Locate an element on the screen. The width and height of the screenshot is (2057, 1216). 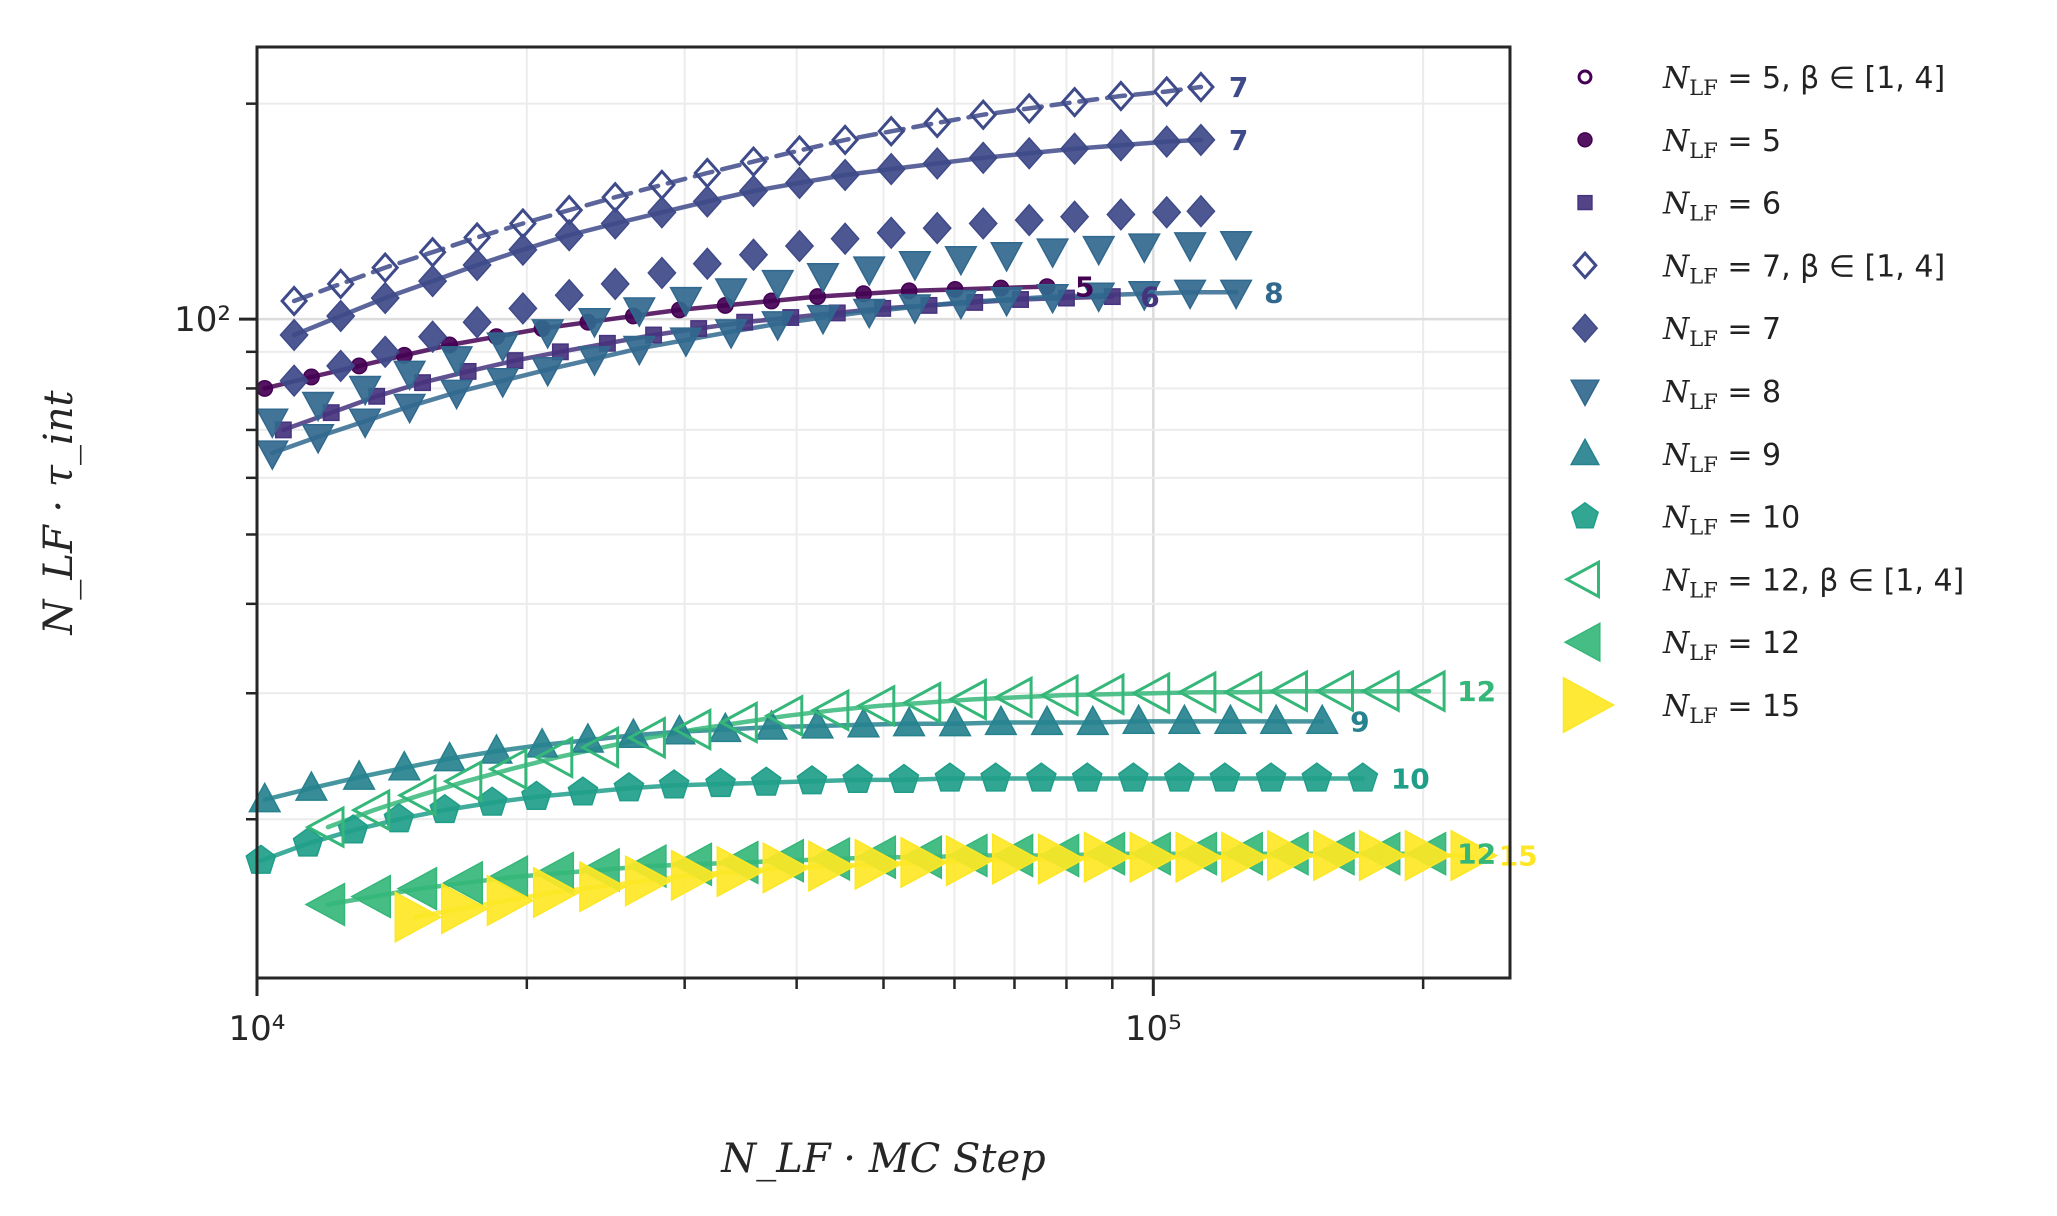
x-tick-label: 10⁴ is located at coordinates (257, 1029).